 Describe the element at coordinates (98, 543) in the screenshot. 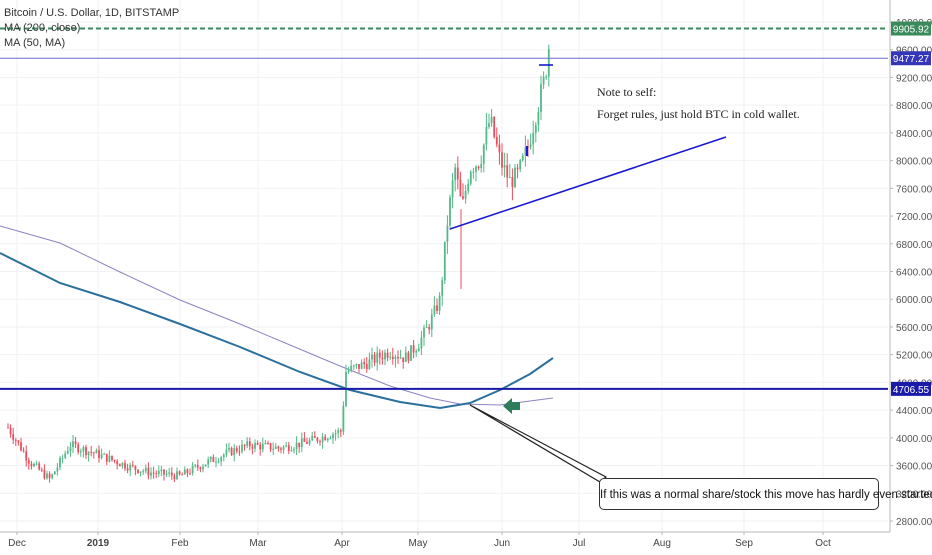

I see `x-tick-label: 2019` at that location.